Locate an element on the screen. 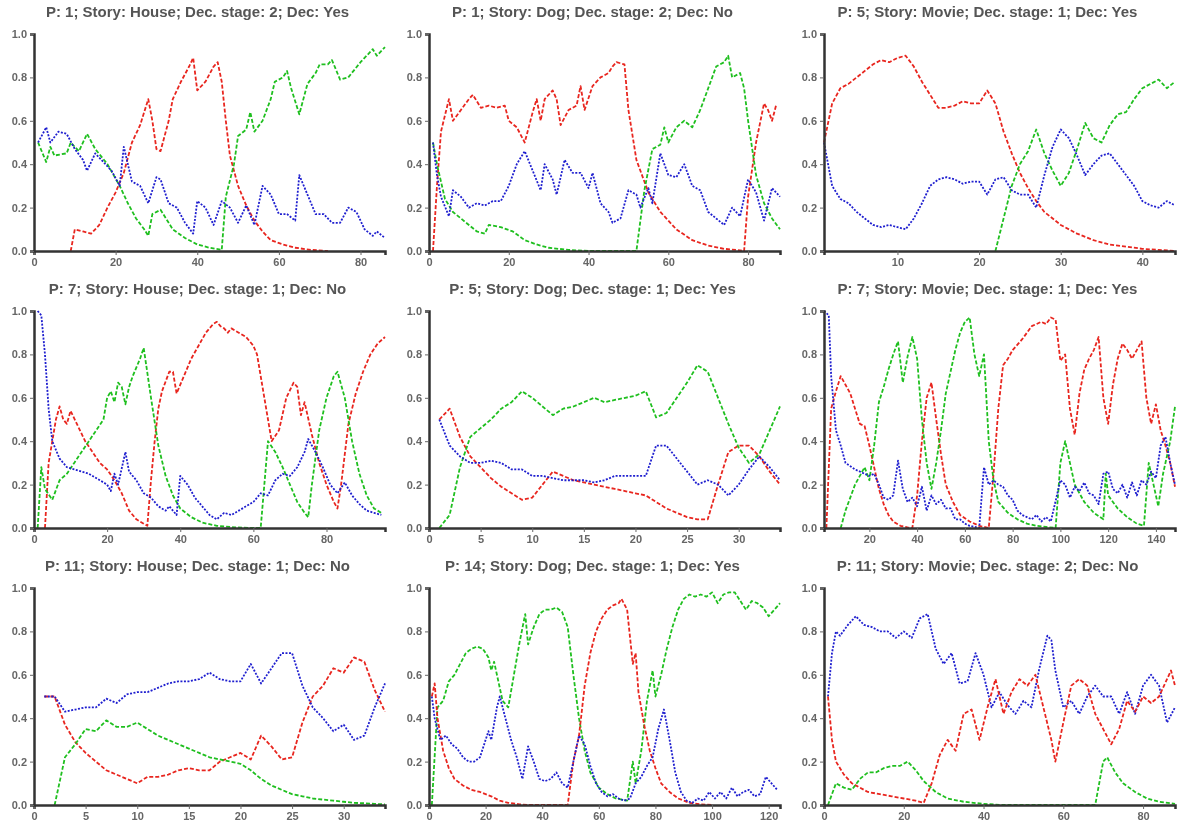  chart-title: P: 7; Story: House; Dec. stage: 1; Dec: No is located at coordinates (197, 288).